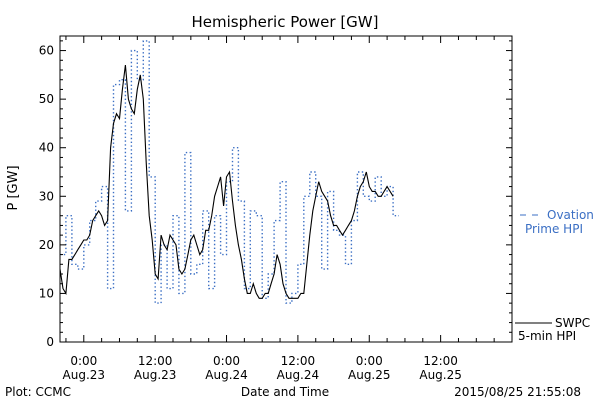 This screenshot has width=600, height=400. Describe the element at coordinates (570, 215) in the screenshot. I see `legend-ovation-label: Ovation` at that location.